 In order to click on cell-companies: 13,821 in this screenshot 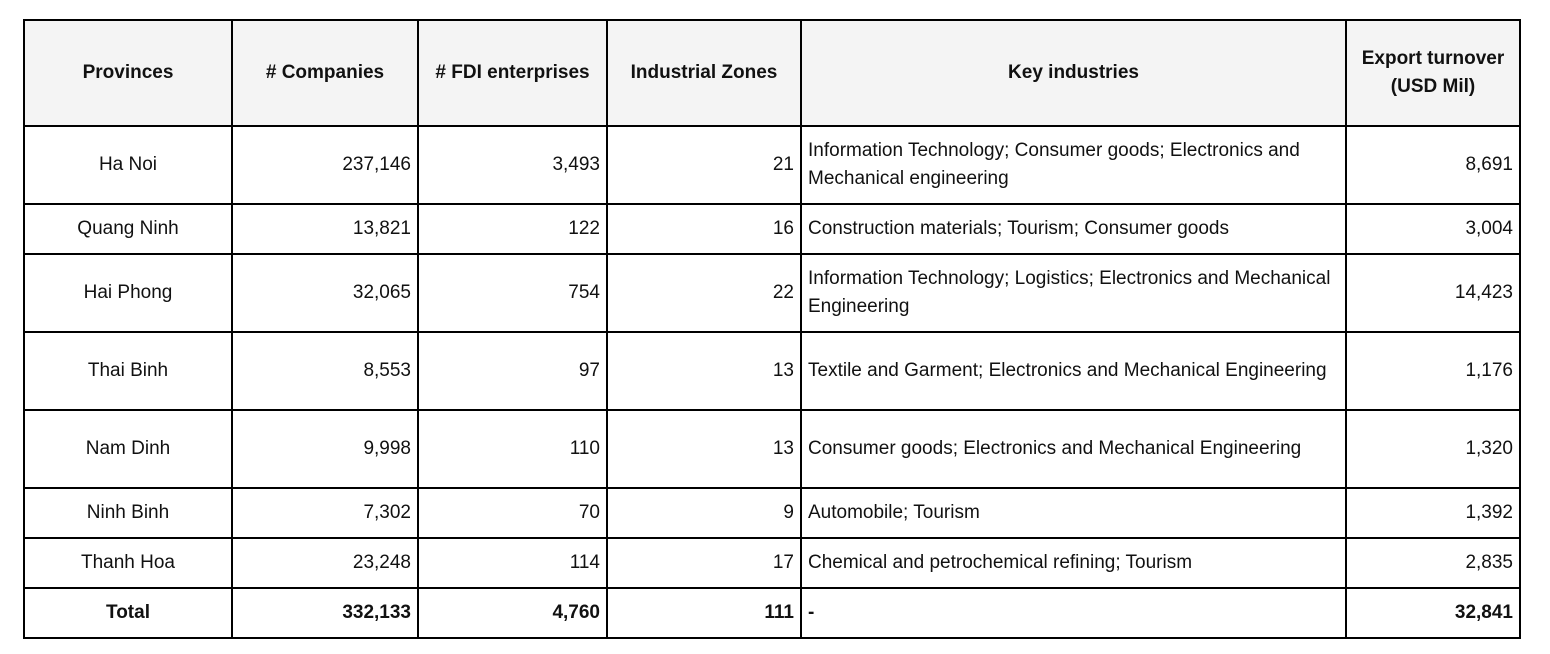, I will do `click(325, 229)`.